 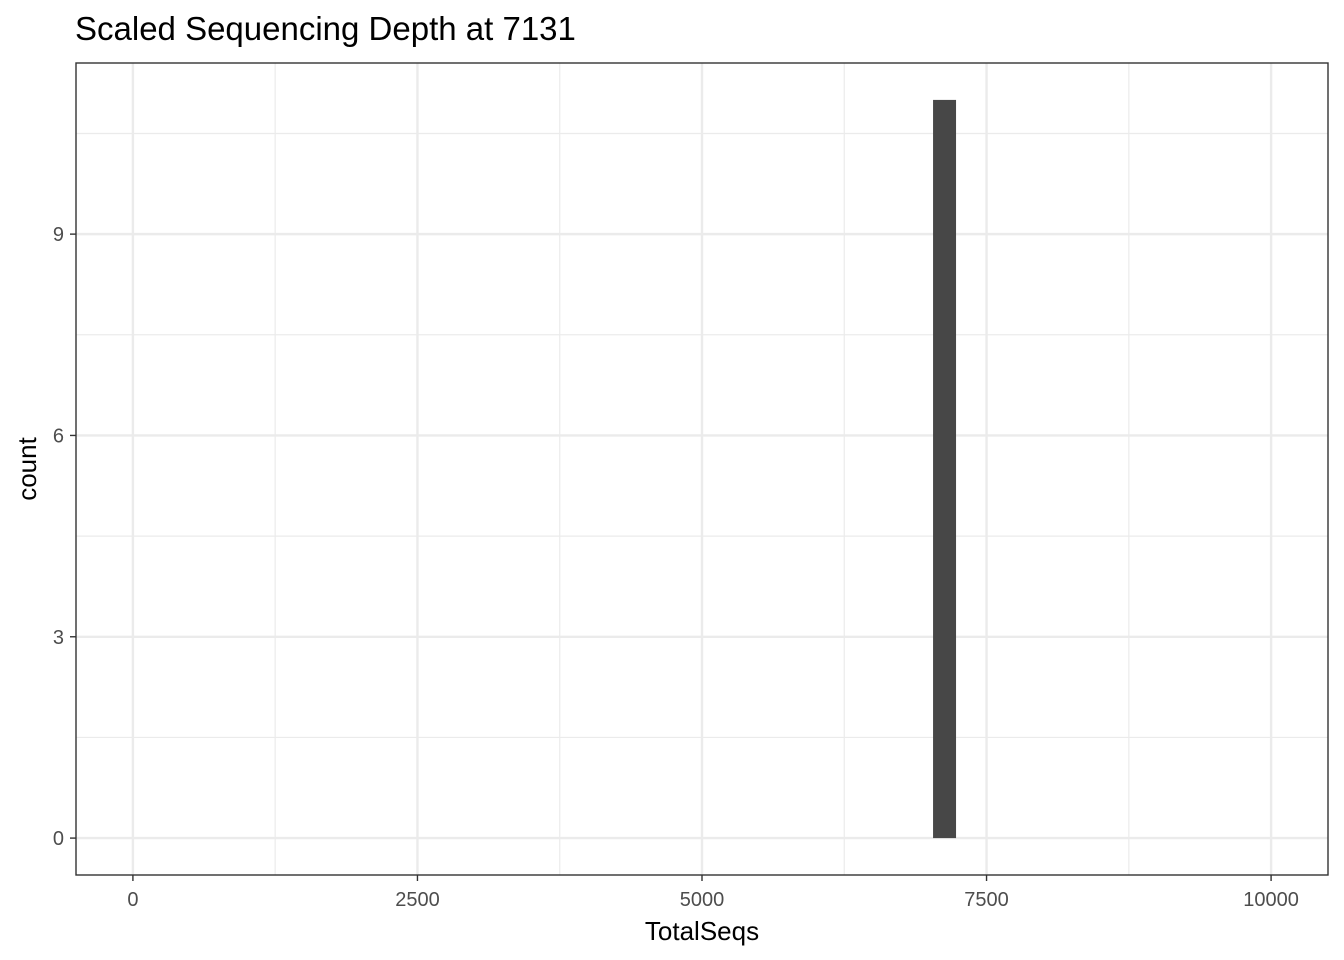 I want to click on x-tick-label: 2500, so click(x=417, y=900).